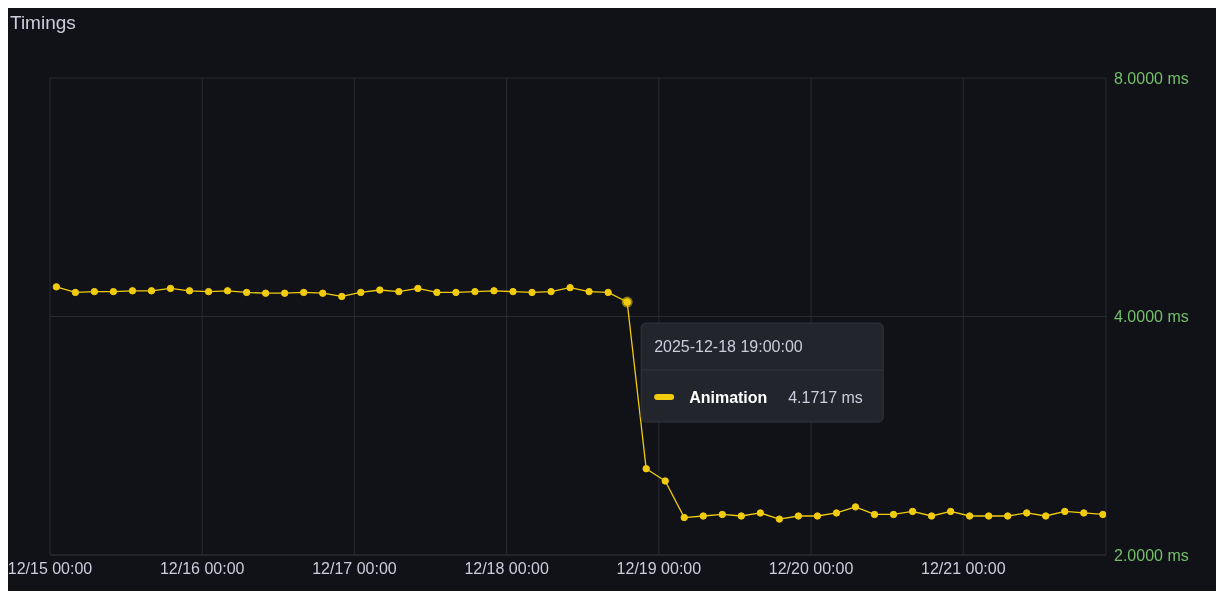 This screenshot has height=599, width=1224. What do you see at coordinates (50, 569) in the screenshot?
I see `x-tick-label: 12/15 00:00` at bounding box center [50, 569].